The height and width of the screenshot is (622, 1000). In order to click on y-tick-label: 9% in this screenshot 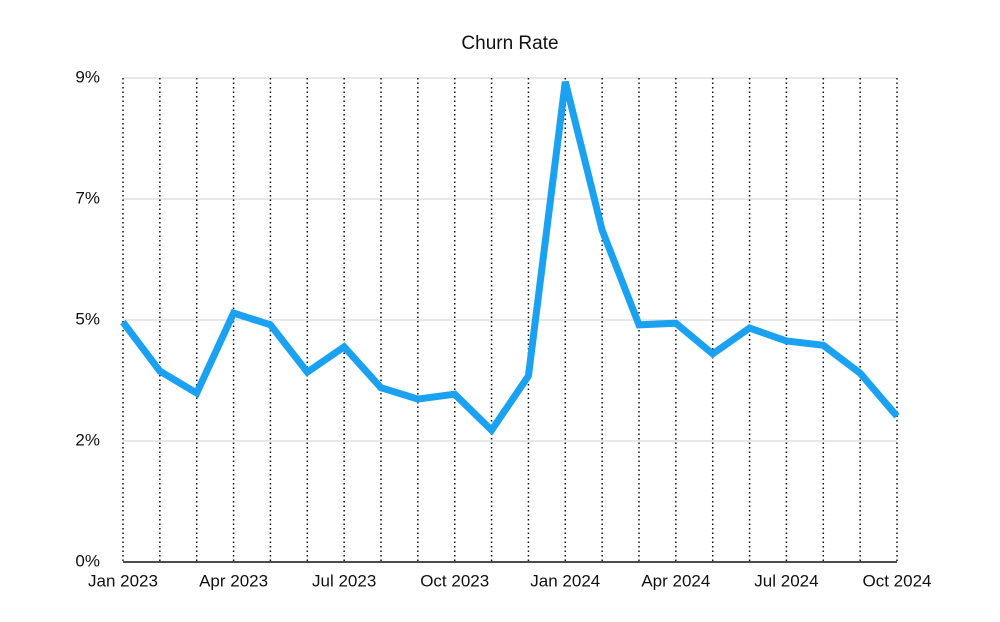, I will do `click(87, 76)`.